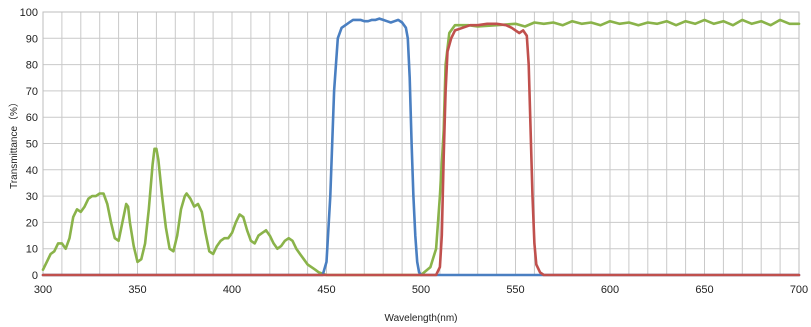 Image resolution: width=811 pixels, height=327 pixels. What do you see at coordinates (326, 290) in the screenshot?
I see `x-tick-label: 450` at bounding box center [326, 290].